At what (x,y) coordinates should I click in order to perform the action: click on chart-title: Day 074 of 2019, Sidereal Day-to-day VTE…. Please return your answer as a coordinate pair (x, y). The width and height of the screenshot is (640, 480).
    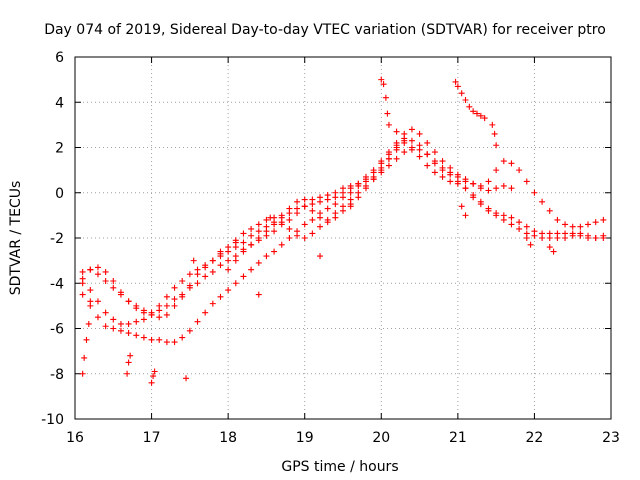
    Looking at the image, I should click on (325, 30).